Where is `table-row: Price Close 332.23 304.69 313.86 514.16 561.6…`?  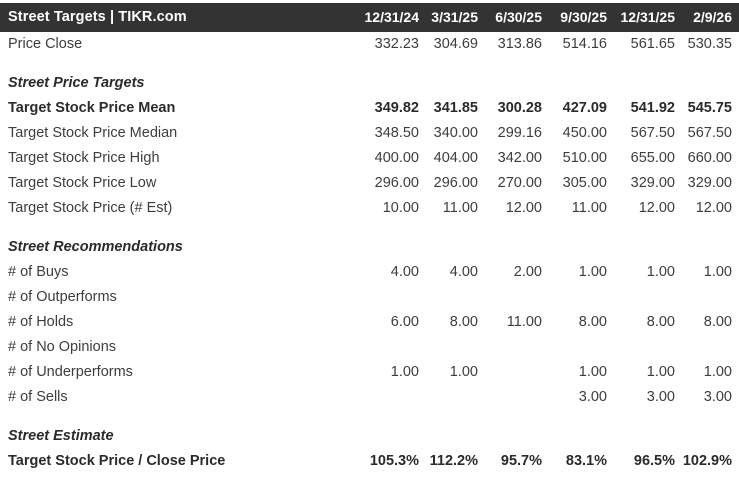
table-row: Price Close 332.23 304.69 313.86 514.16 561.6… is located at coordinates (369, 44).